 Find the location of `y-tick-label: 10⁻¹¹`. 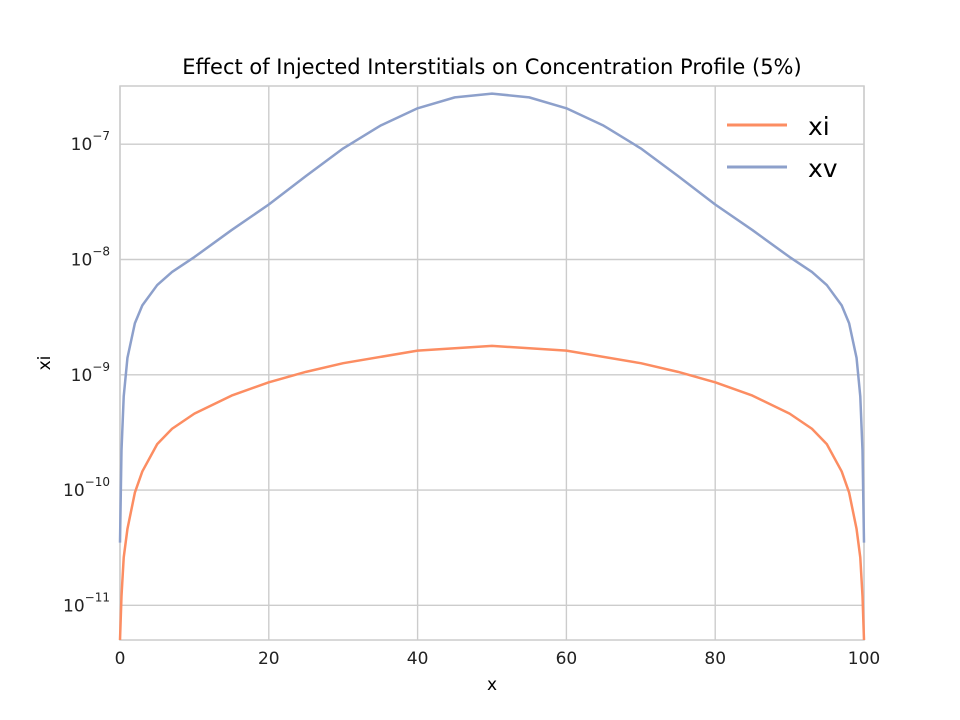

y-tick-label: 10⁻¹¹ is located at coordinates (86, 603).